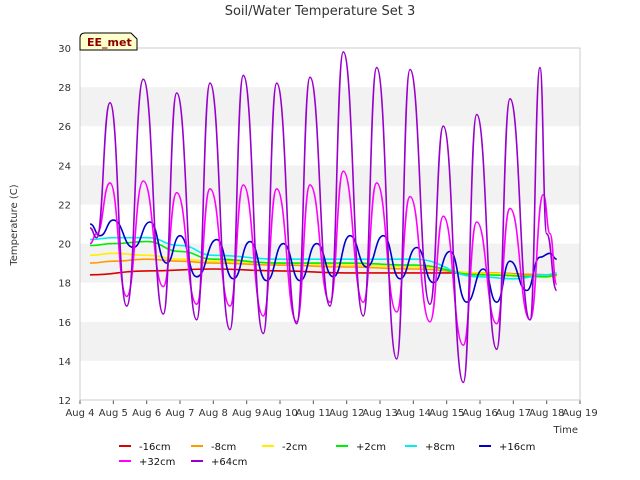  What do you see at coordinates (113, 413) in the screenshot?
I see `x-tick-label: Aug 5` at bounding box center [113, 413].